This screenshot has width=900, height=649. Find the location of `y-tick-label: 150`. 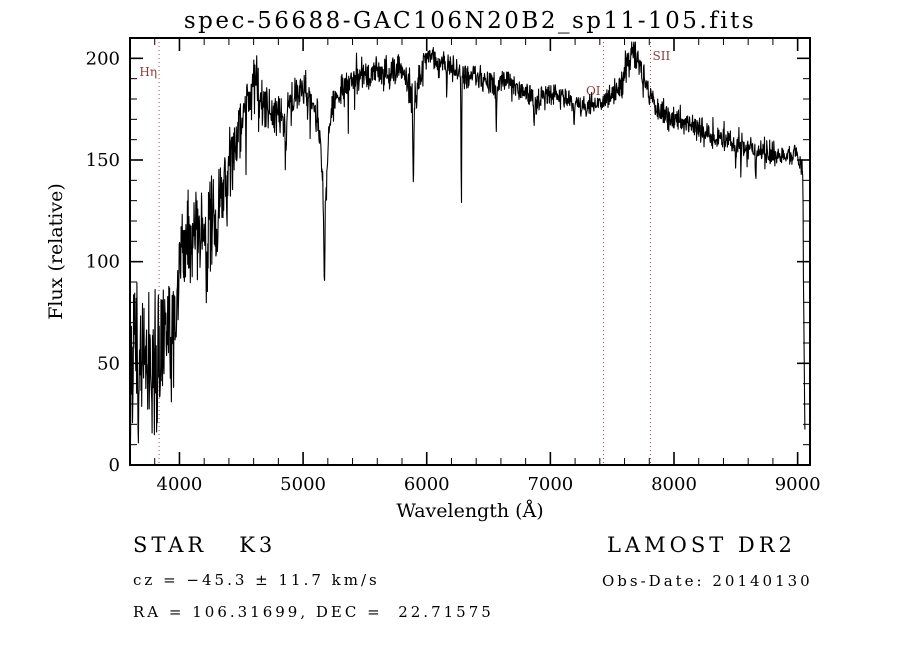

y-tick-label: 150 is located at coordinates (103, 160).